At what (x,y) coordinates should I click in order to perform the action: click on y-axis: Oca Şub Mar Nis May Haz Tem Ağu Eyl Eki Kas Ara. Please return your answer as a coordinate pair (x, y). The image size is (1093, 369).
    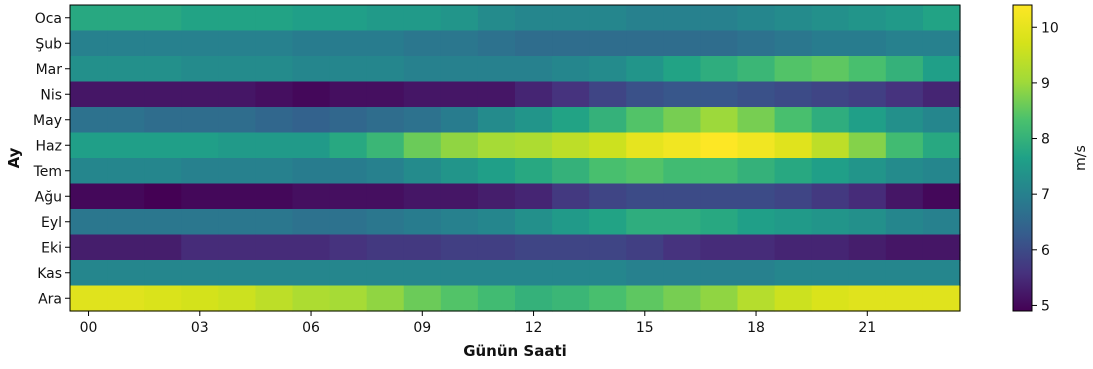
    Looking at the image, I should click on (51, 159).